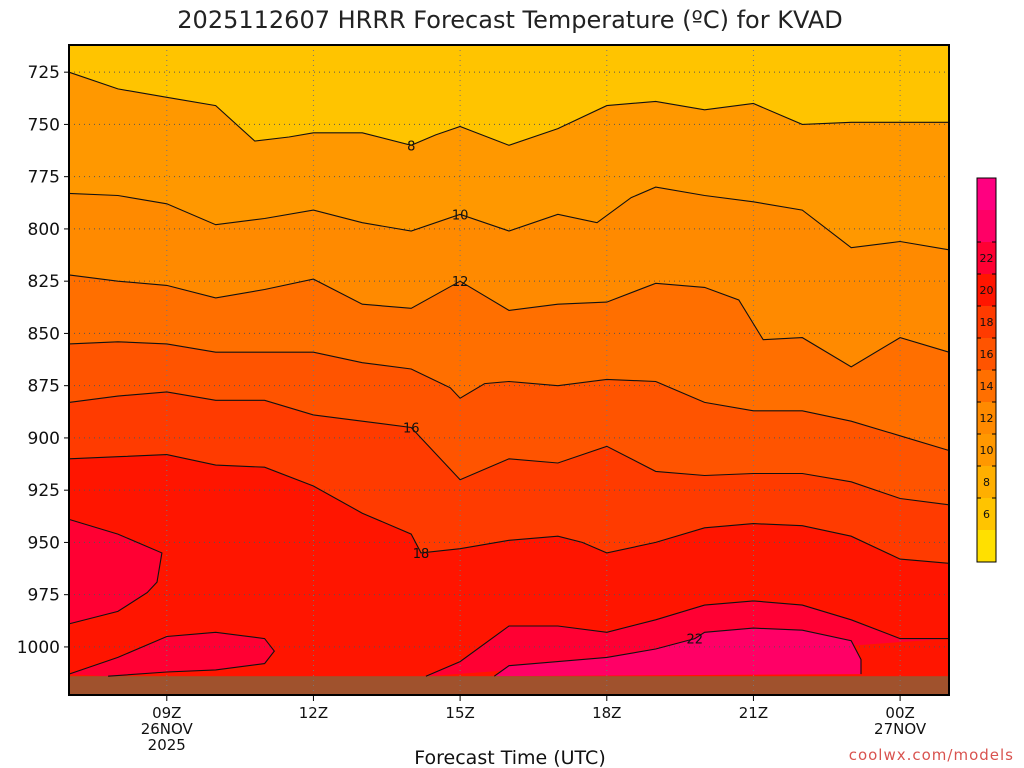  Describe the element at coordinates (509, 685) in the screenshot. I see `ground-surface` at that location.